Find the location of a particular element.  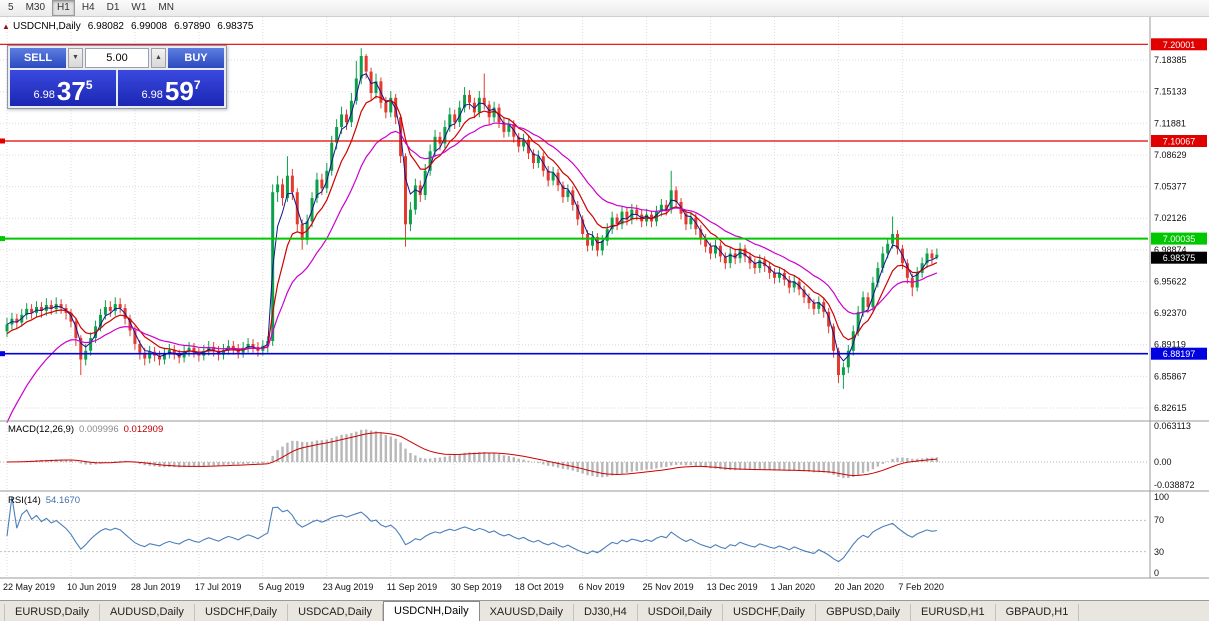

chart-tab-usdcnh-daily: USDCNH,Daily is located at coordinates (431, 611).